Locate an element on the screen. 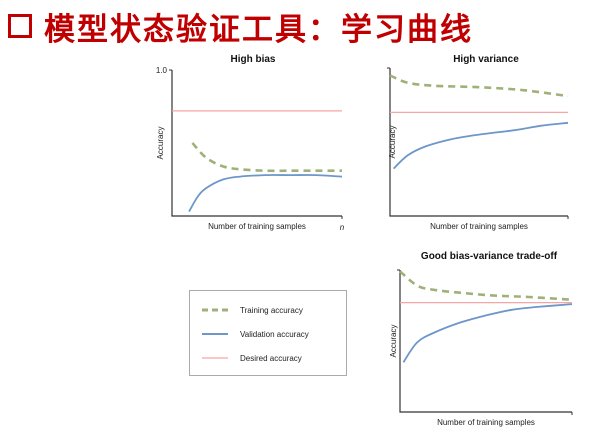 The image size is (596, 434). chart-title: High variance is located at coordinates (486, 59).